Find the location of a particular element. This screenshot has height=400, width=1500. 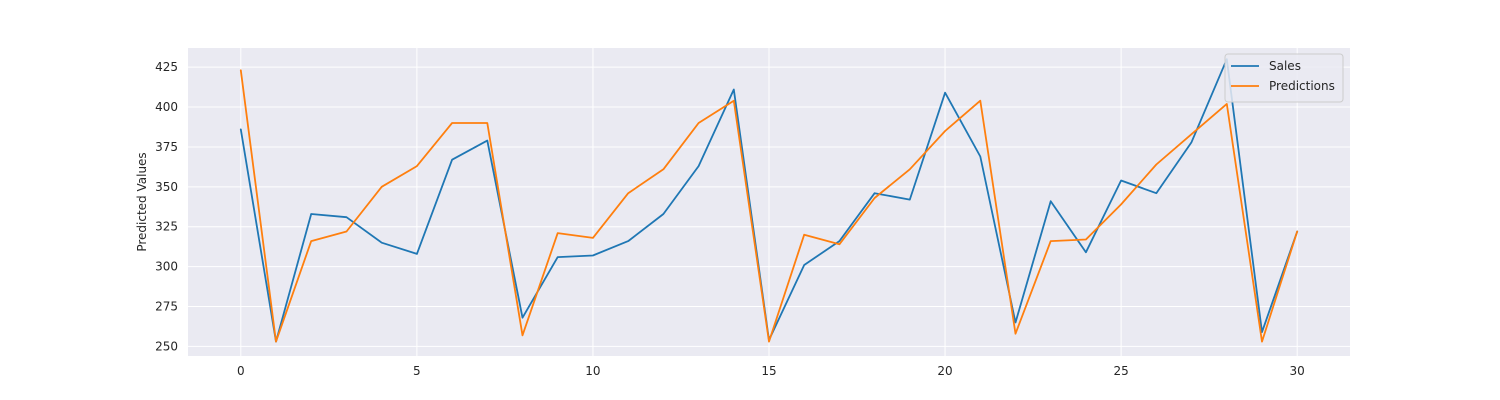

x-tick-label: 15 is located at coordinates (768, 371).